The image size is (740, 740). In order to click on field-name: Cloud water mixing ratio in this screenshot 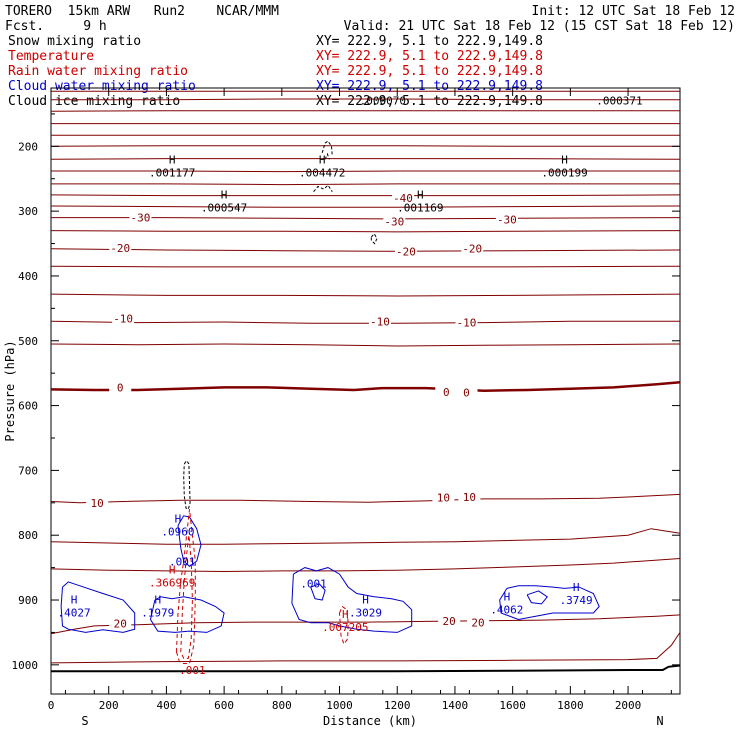, I will do `click(102, 86)`.